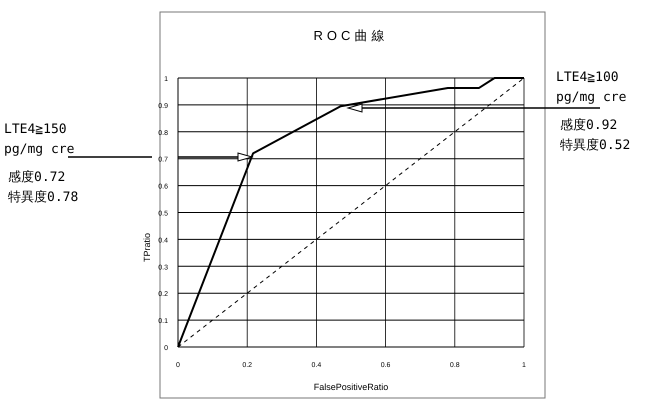 The height and width of the screenshot is (400, 653). Describe the element at coordinates (351, 35) in the screenshot. I see `chart-title: ROC曲線` at that location.